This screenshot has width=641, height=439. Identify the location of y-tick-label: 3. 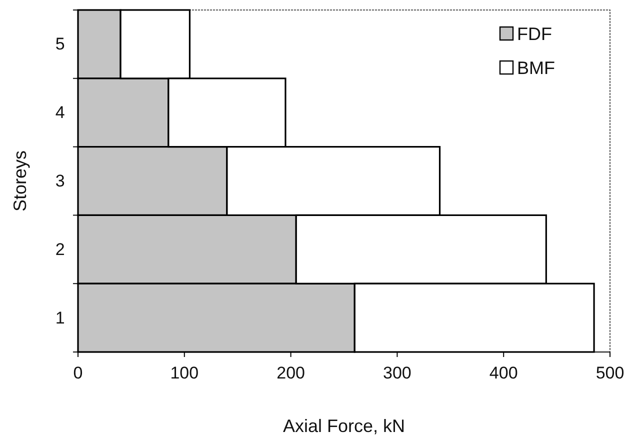
(60, 180).